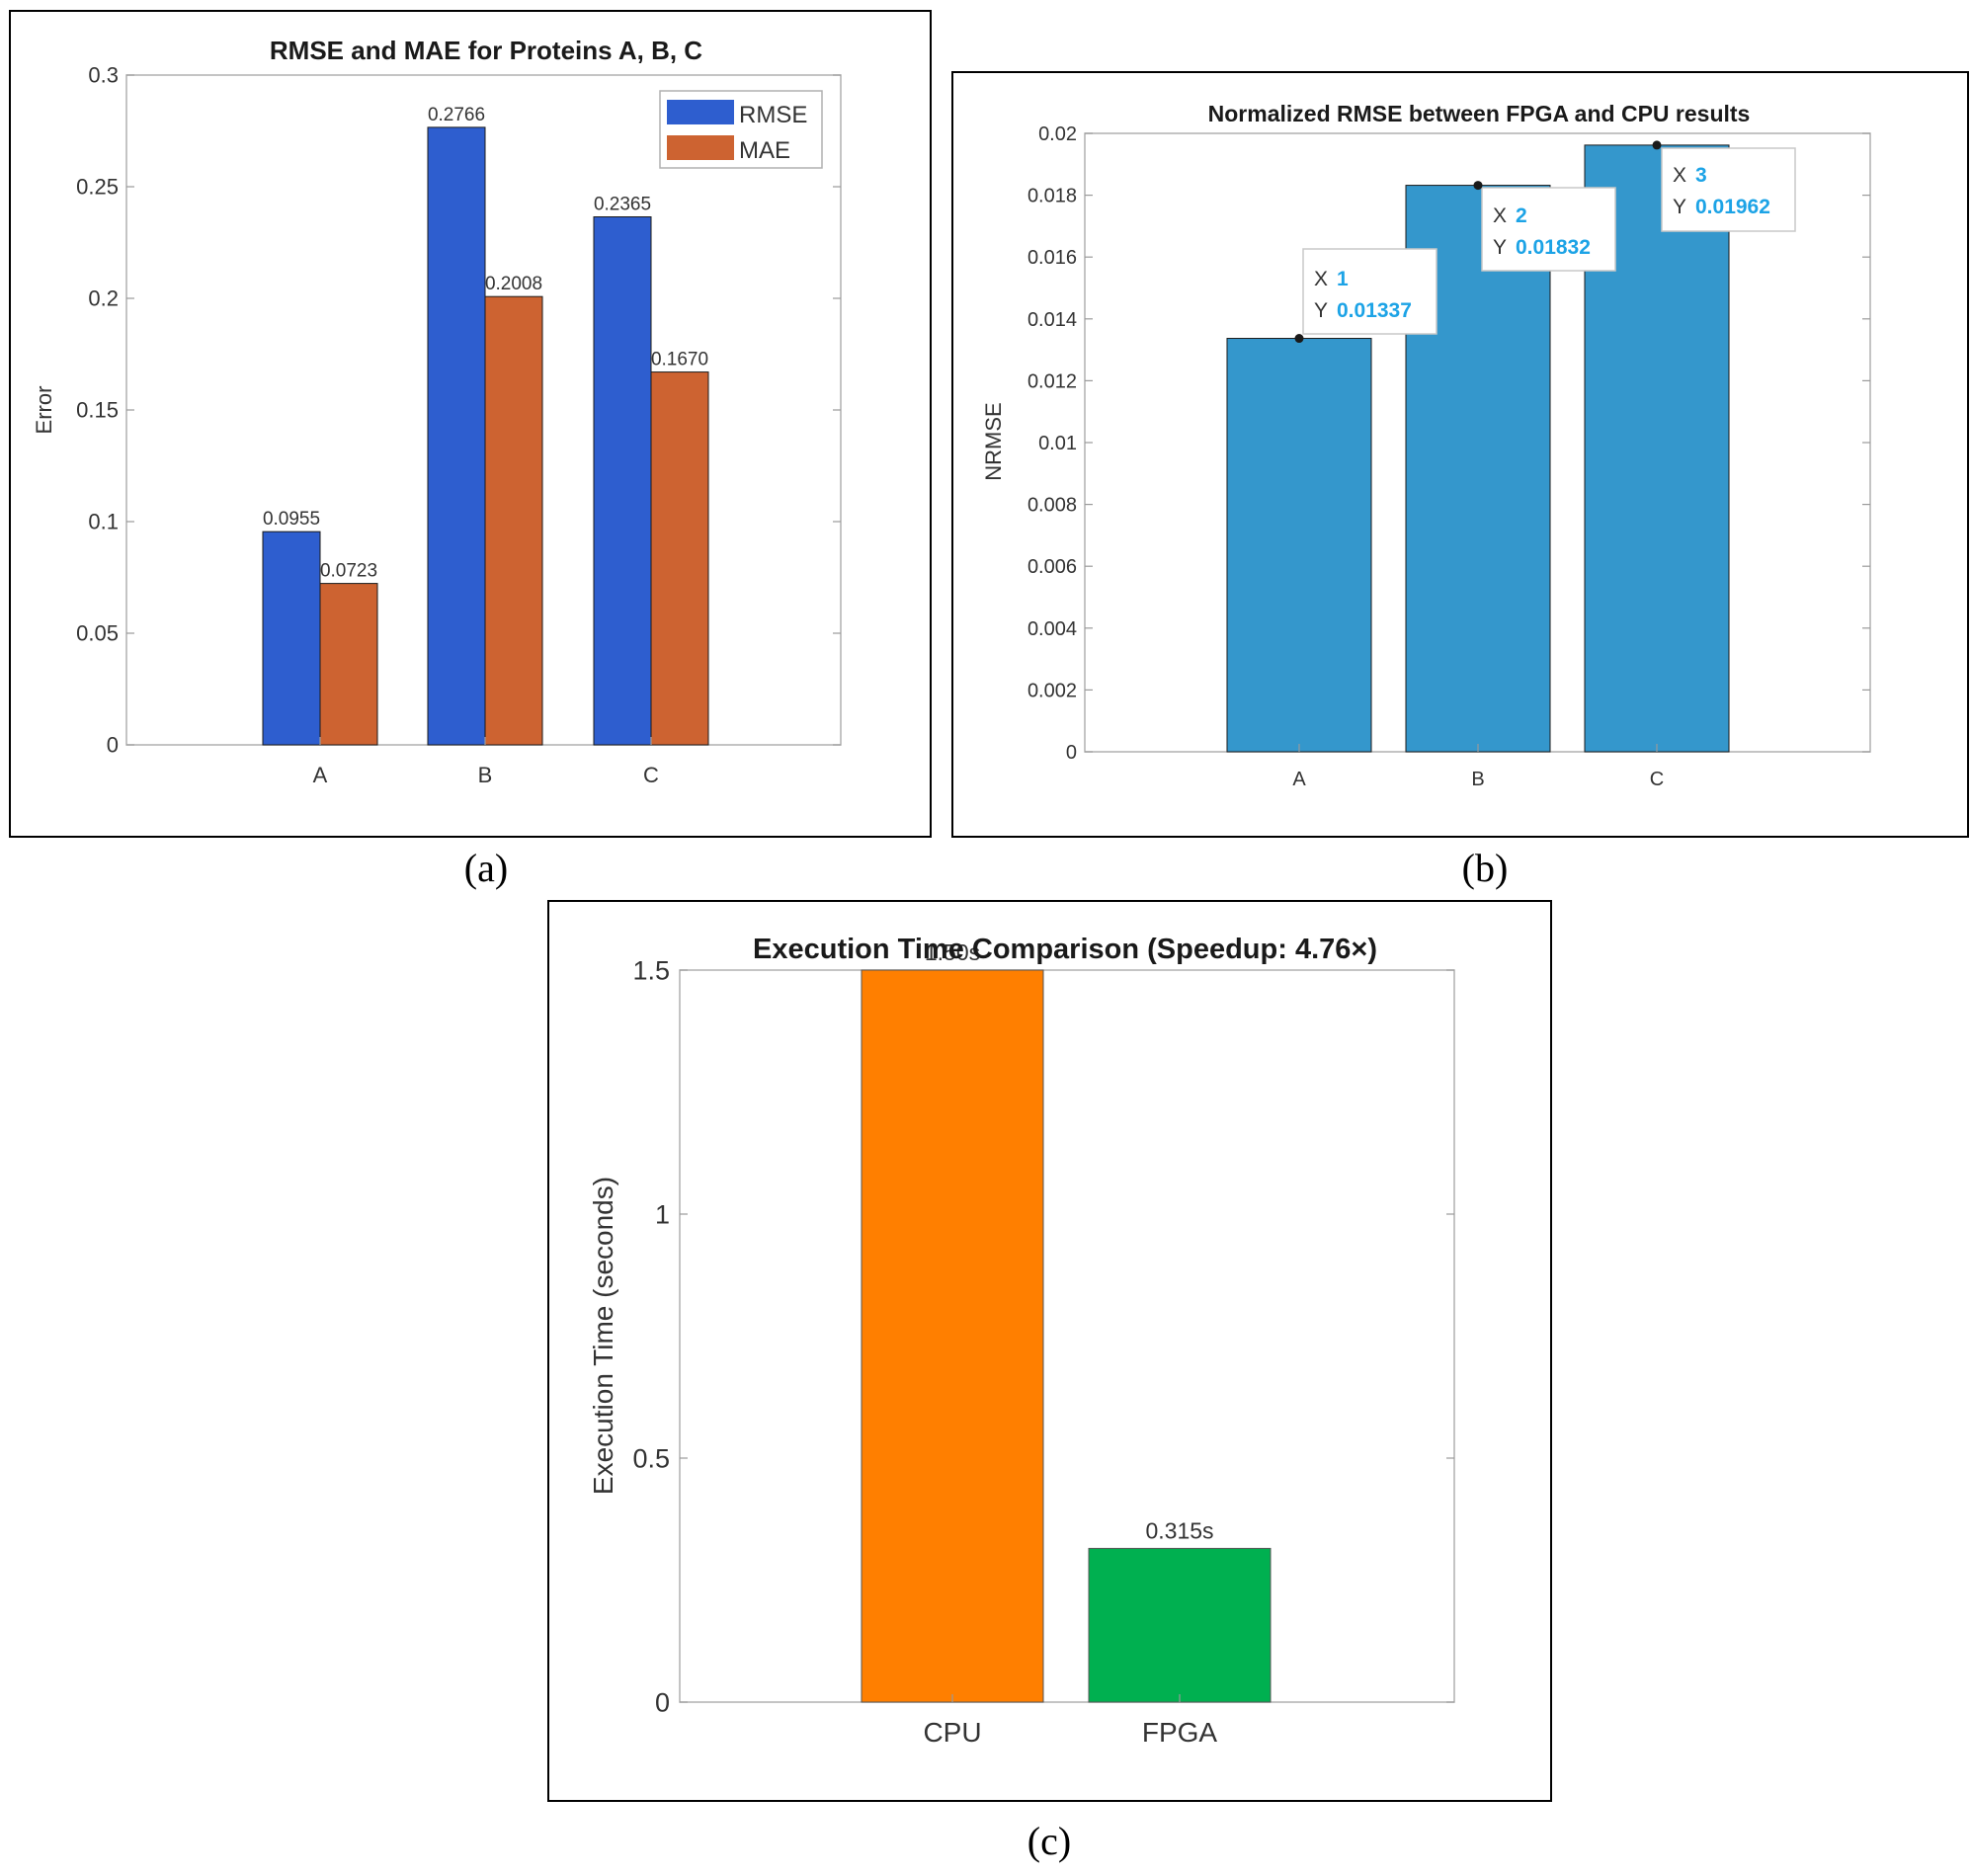 This screenshot has width=1971, height=1876. Describe the element at coordinates (1343, 279) in the screenshot. I see `datatip-x-value: 1` at that location.